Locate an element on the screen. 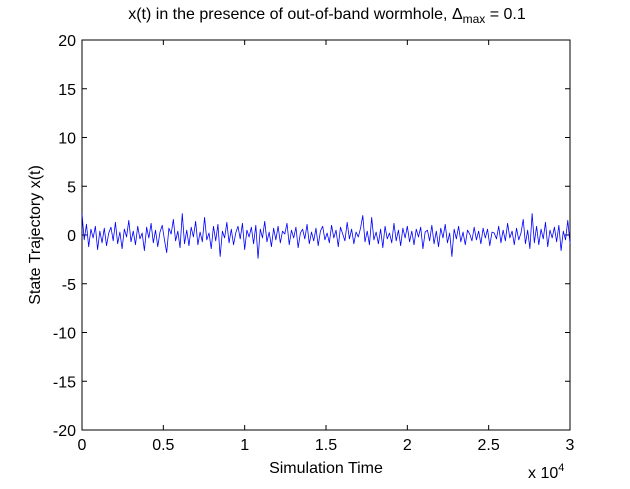 The image size is (630, 489). y-tick-label: -20 is located at coordinates (64, 431).